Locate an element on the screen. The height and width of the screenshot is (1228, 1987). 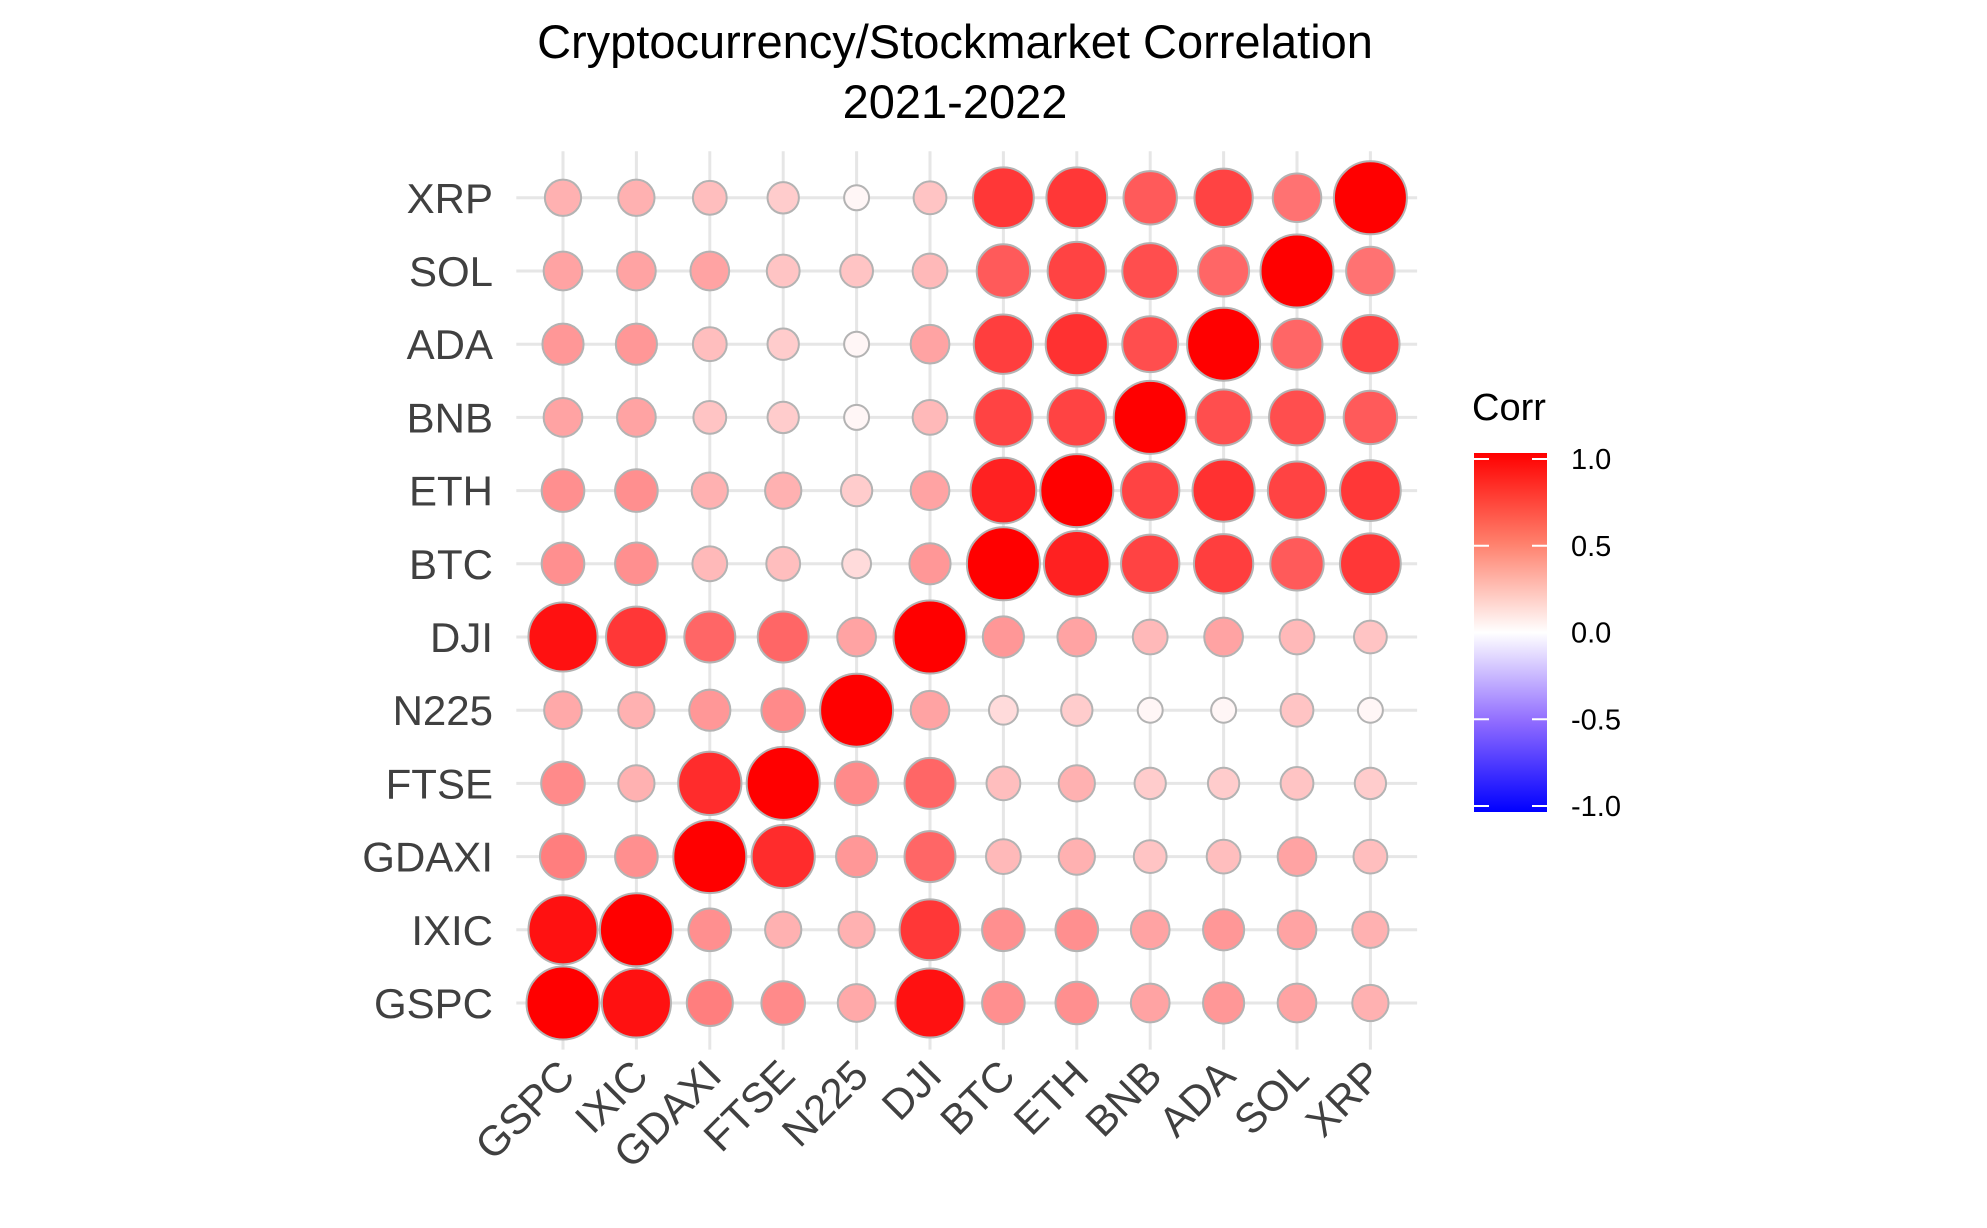
corr-circle-ftse-ftse is located at coordinates (783, 783).